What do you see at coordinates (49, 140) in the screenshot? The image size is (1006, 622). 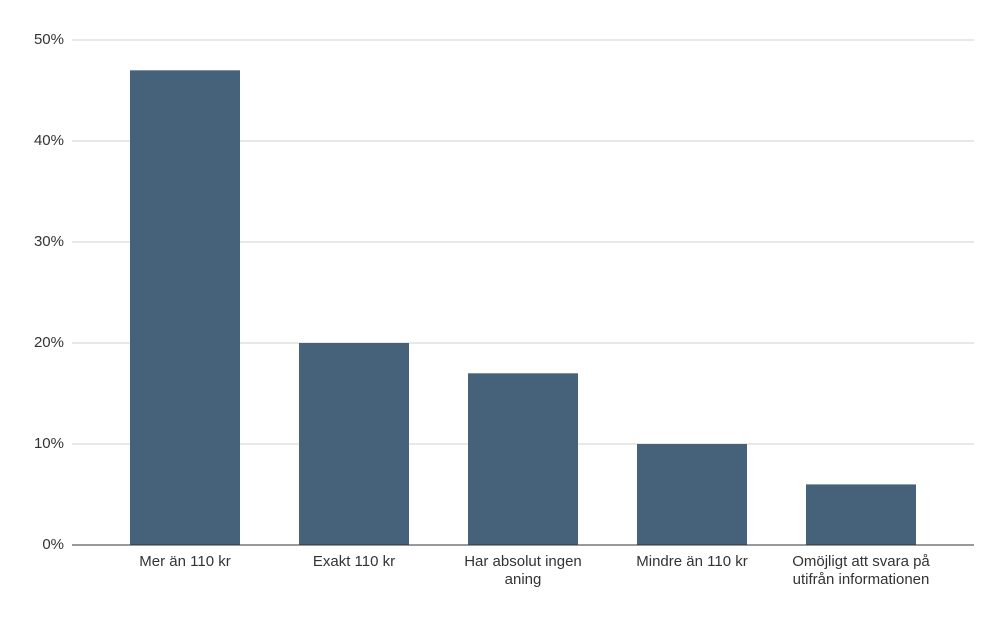 I see `y-tick-label: 40%` at bounding box center [49, 140].